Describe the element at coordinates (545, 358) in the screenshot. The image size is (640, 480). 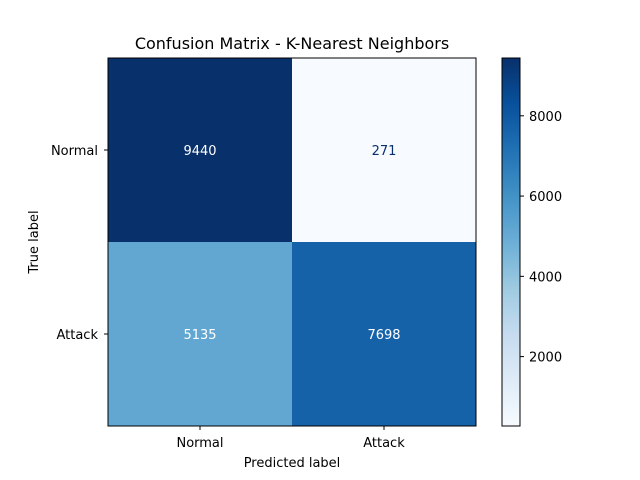
I see `colorbar-tick-label: 2000` at that location.